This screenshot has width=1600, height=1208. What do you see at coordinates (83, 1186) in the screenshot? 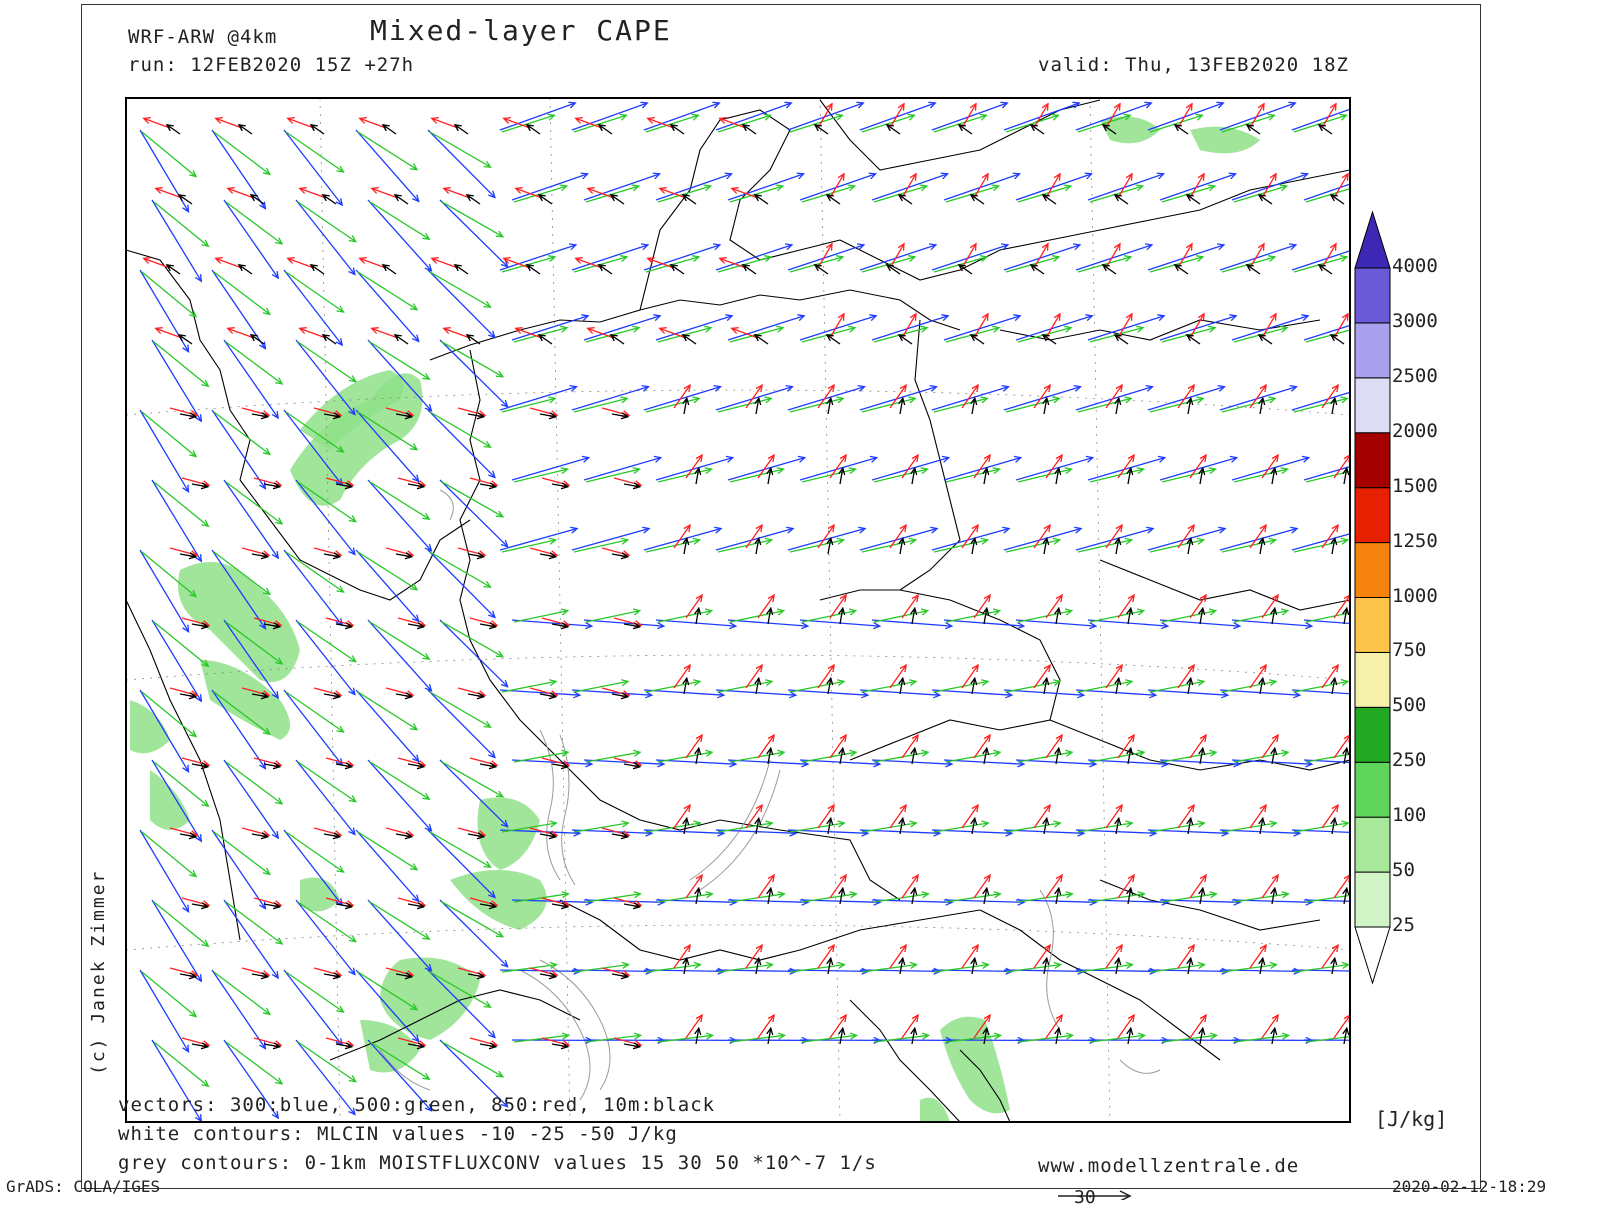
I see `software-label: GrADS: COLA/IGES` at bounding box center [83, 1186].